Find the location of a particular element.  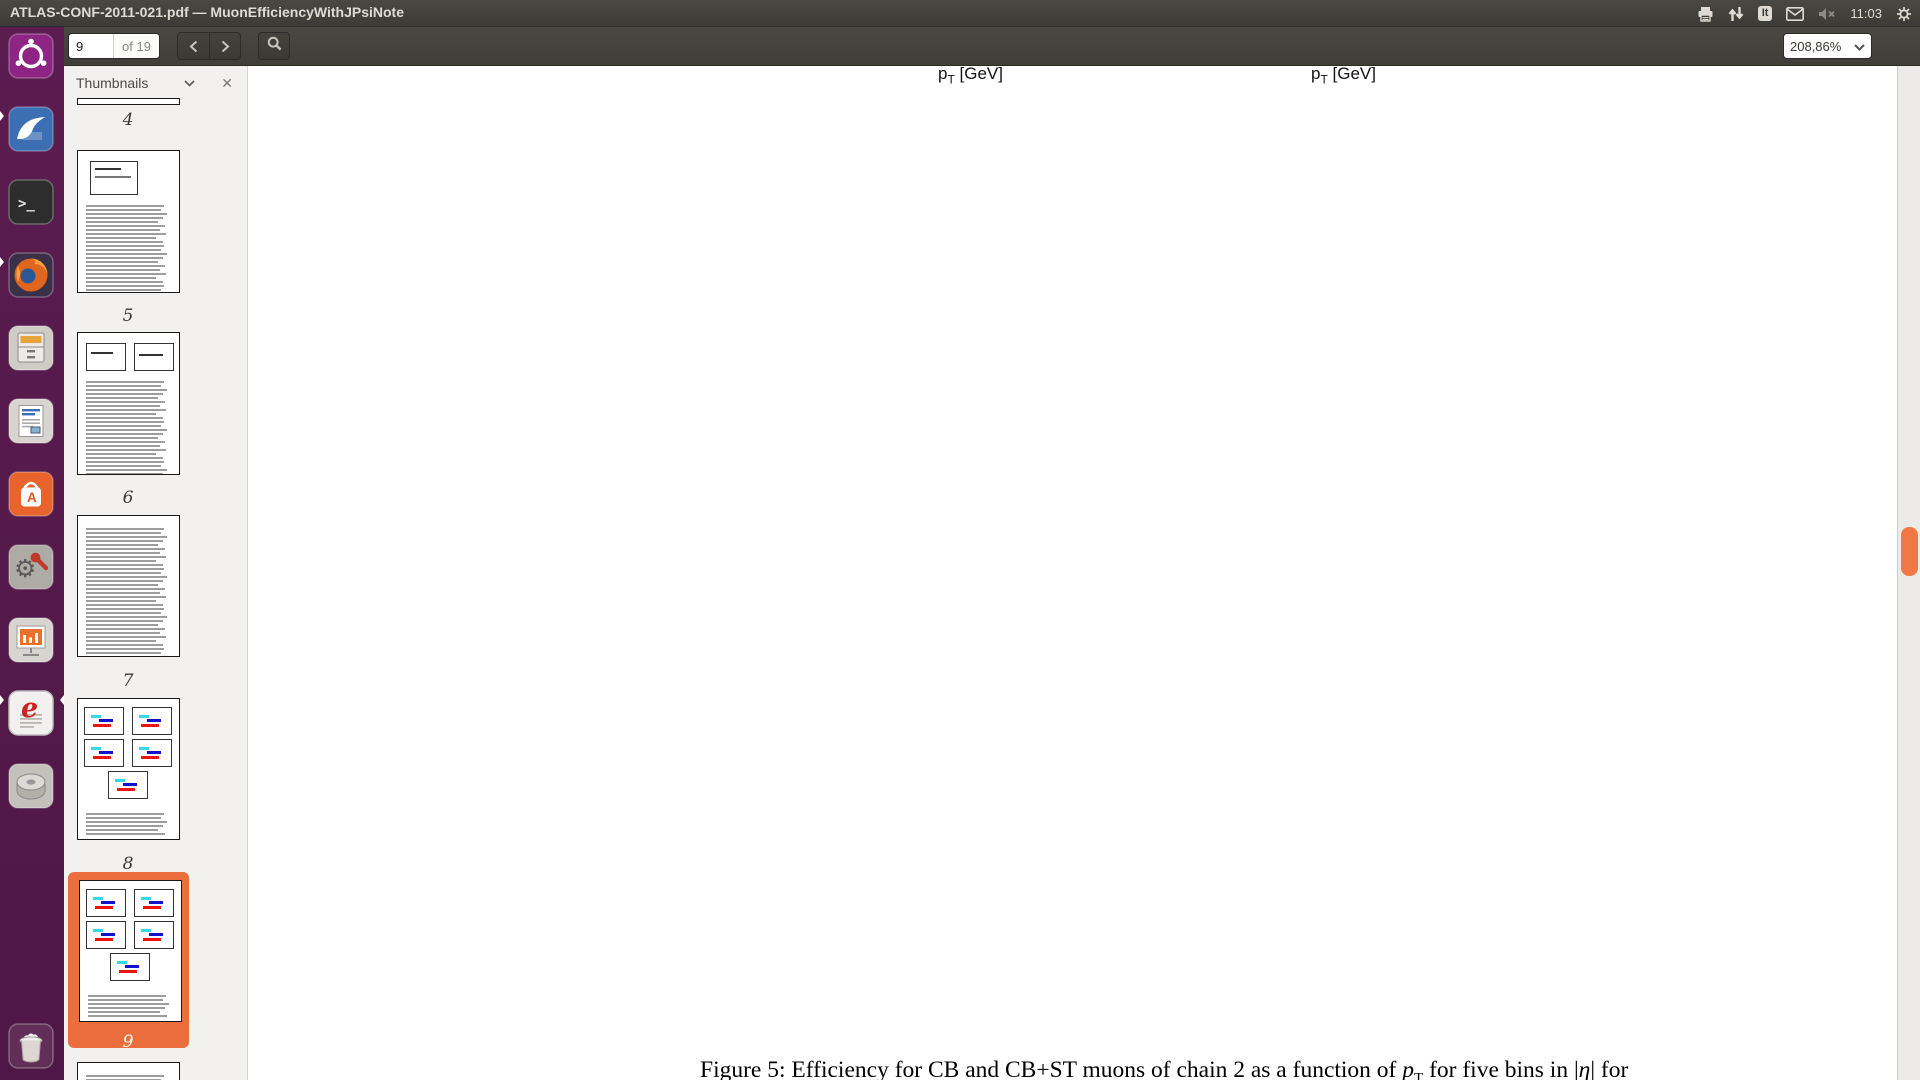

launcher-item-system-settings: ⚙ is located at coordinates (31, 567).